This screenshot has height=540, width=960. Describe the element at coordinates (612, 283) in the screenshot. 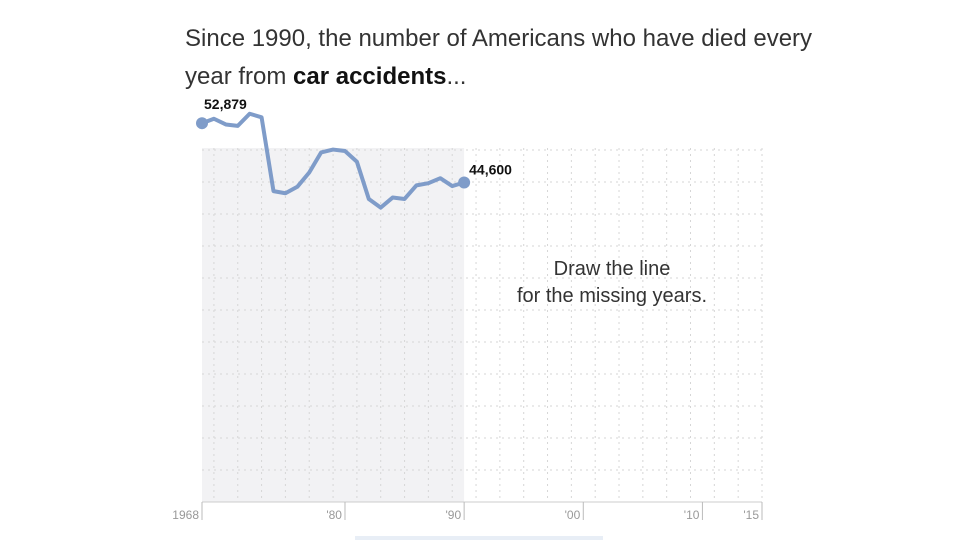

I see `draw-prompt: Draw the line for the missing years.` at that location.